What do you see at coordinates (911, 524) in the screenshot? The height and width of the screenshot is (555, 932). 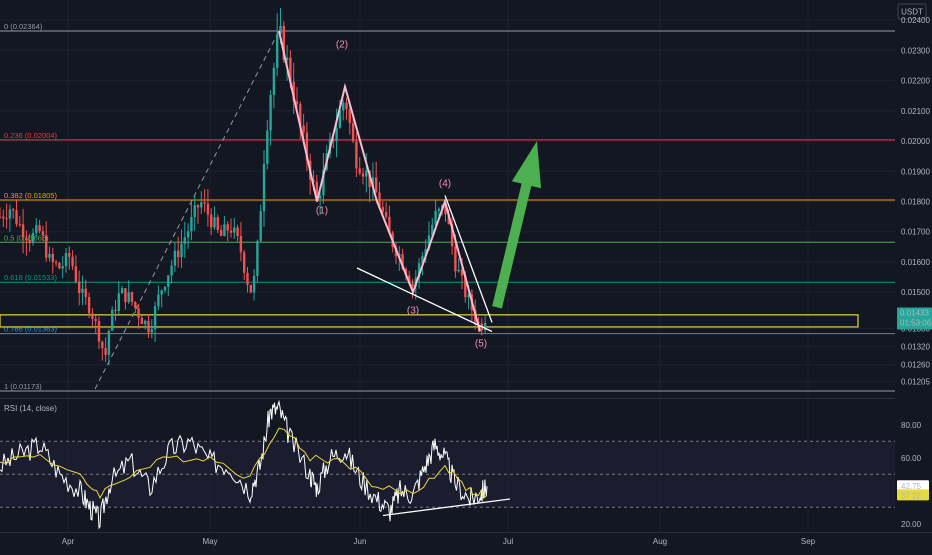 I see `rsi-tick-label: 20.00` at bounding box center [911, 524].